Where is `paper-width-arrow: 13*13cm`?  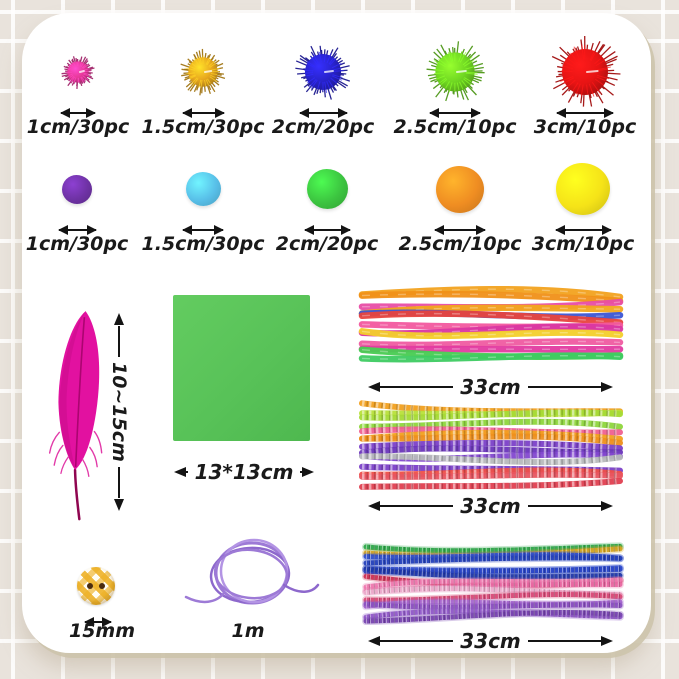 paper-width-arrow: 13*13cm is located at coordinates (244, 472).